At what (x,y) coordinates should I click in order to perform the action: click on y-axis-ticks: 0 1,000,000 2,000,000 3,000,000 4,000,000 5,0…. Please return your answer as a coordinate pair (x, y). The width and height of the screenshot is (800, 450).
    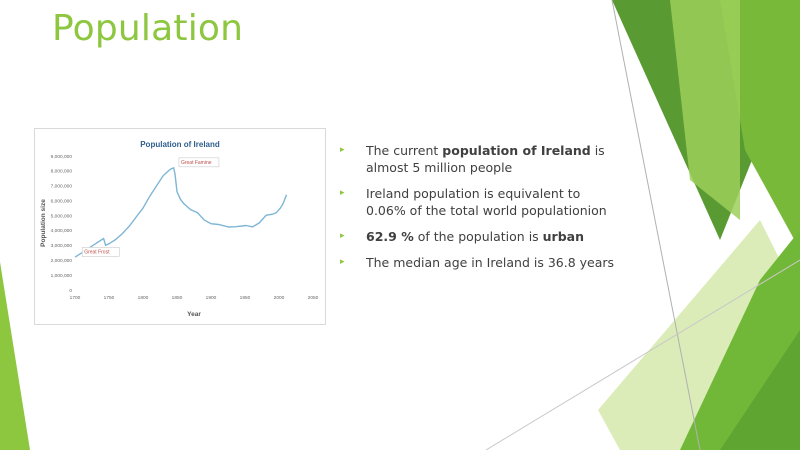
    Looking at the image, I should click on (62, 224).